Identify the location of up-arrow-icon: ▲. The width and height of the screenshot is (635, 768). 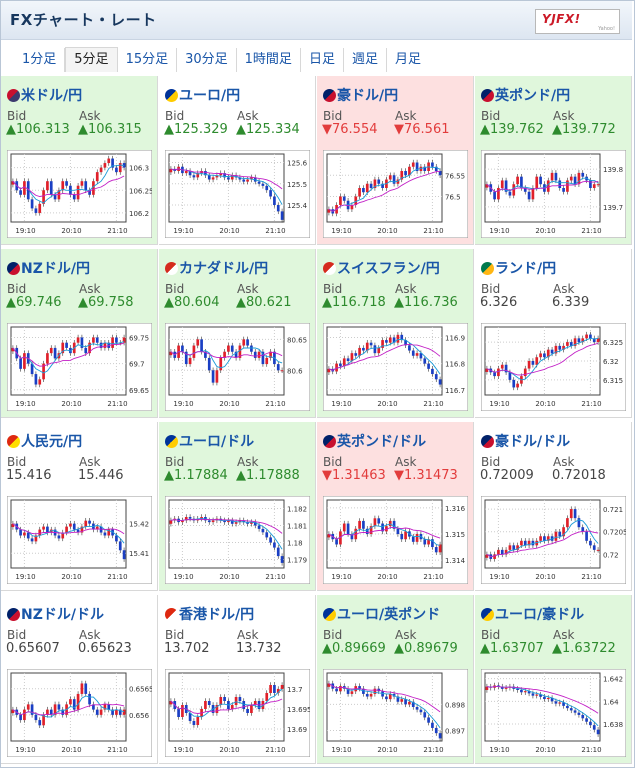
(327, 648).